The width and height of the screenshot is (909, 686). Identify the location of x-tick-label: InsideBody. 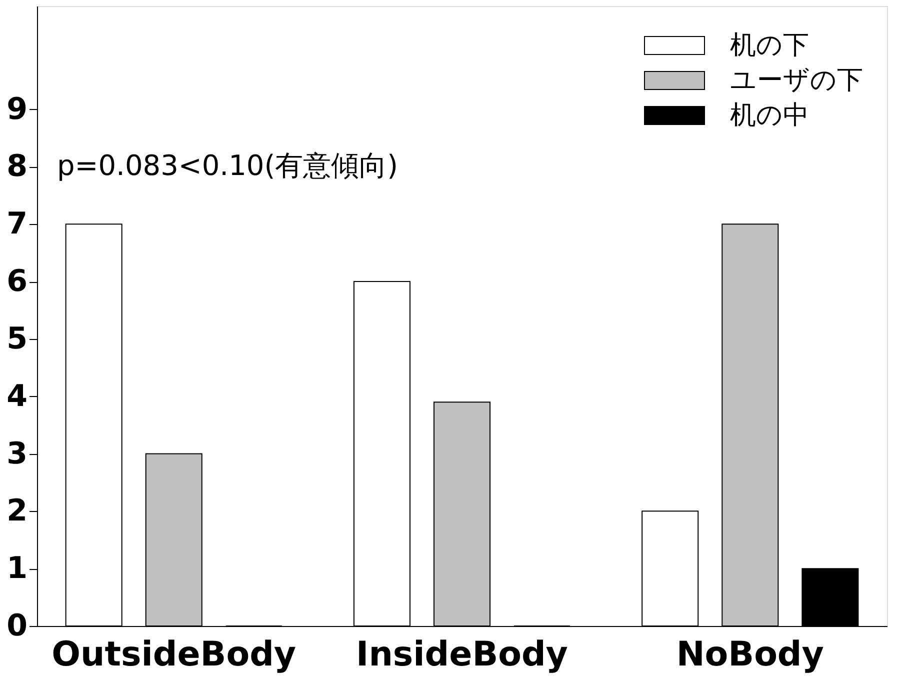
(462, 654).